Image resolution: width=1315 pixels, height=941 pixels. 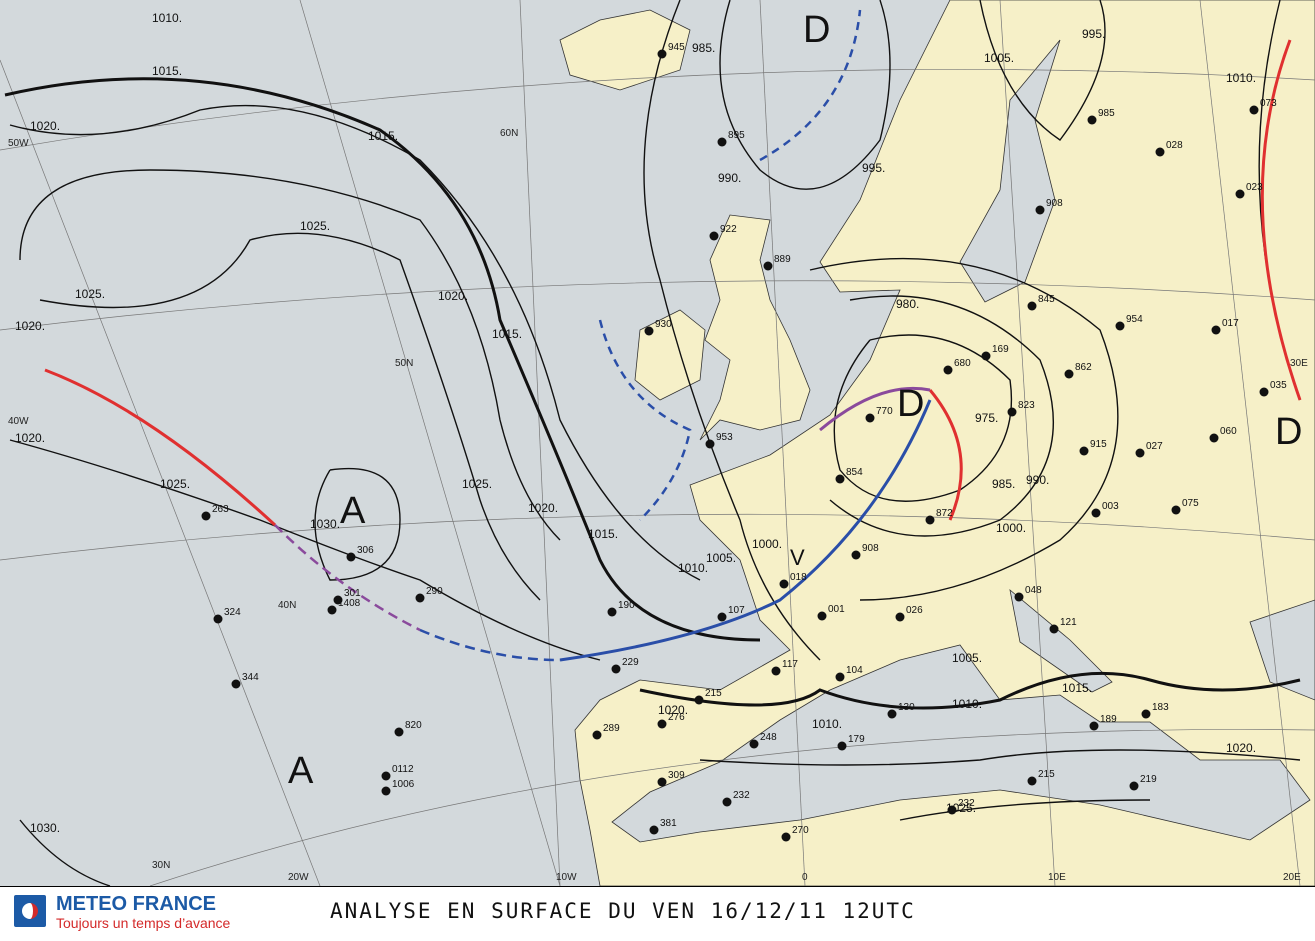 I want to click on slogan: Toujours un temps d’avance, so click(x=143, y=923).